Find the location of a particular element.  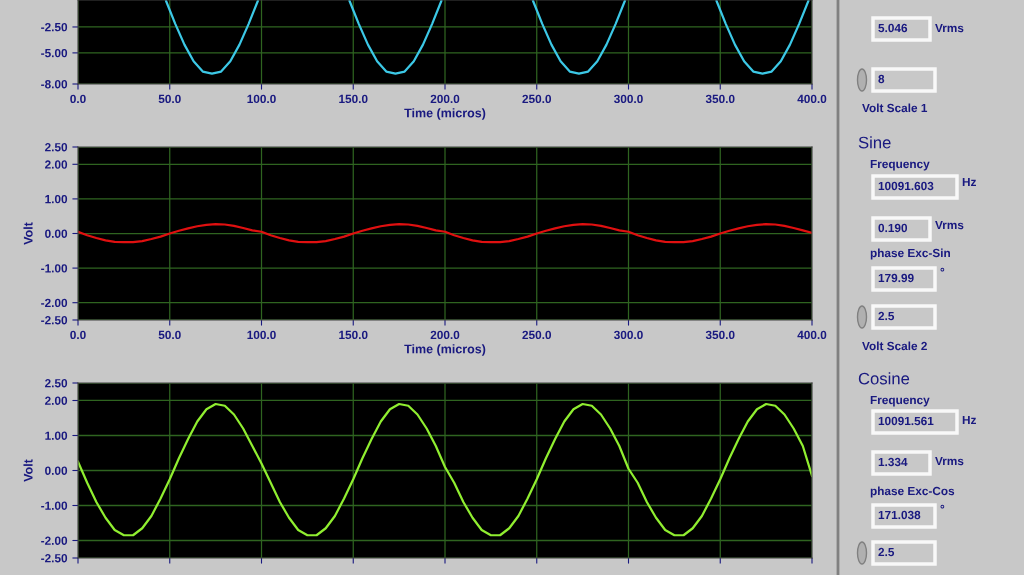

text: Sine is located at coordinates (874, 142).